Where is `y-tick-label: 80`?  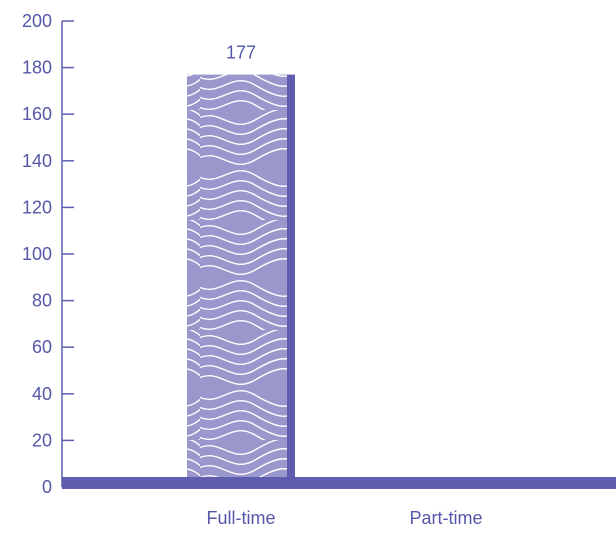
y-tick-label: 80 is located at coordinates (42, 301).